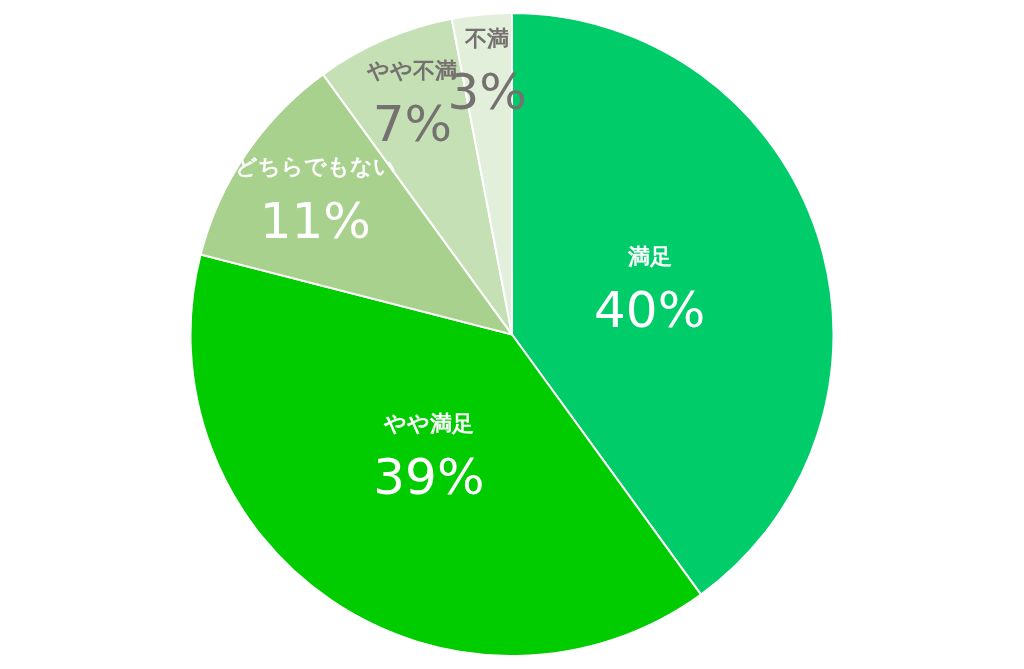  What do you see at coordinates (315, 220) in the screenshot?
I see `data-label: 11%` at bounding box center [315, 220].